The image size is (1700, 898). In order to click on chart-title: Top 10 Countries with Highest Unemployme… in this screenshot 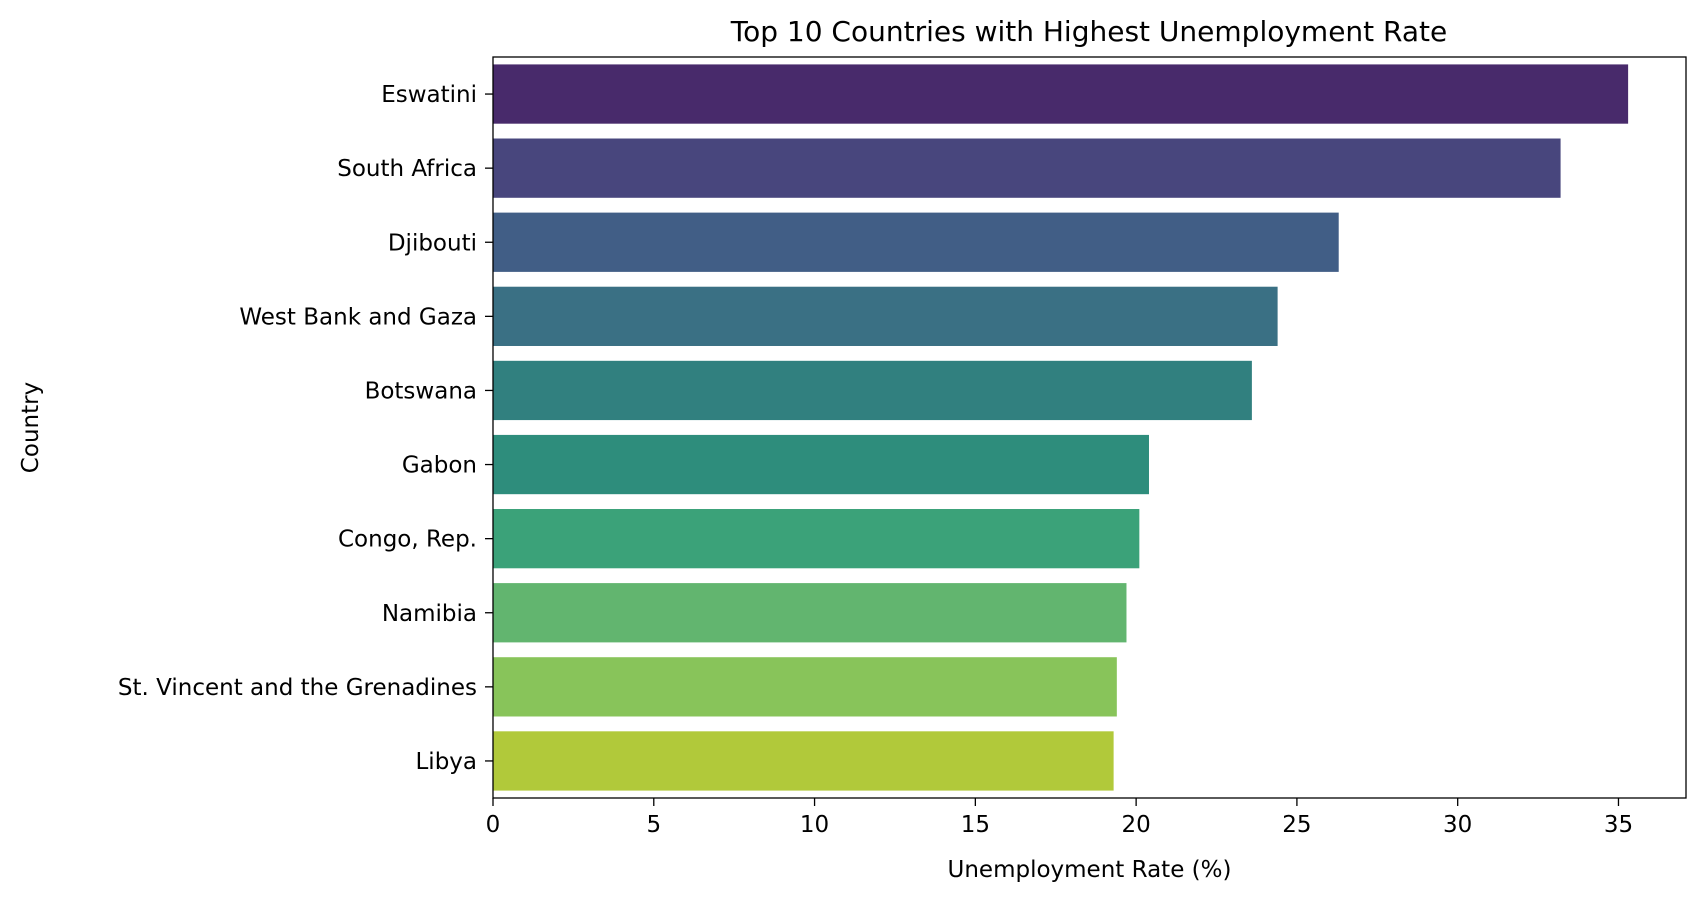, I will do `click(1089, 31)`.